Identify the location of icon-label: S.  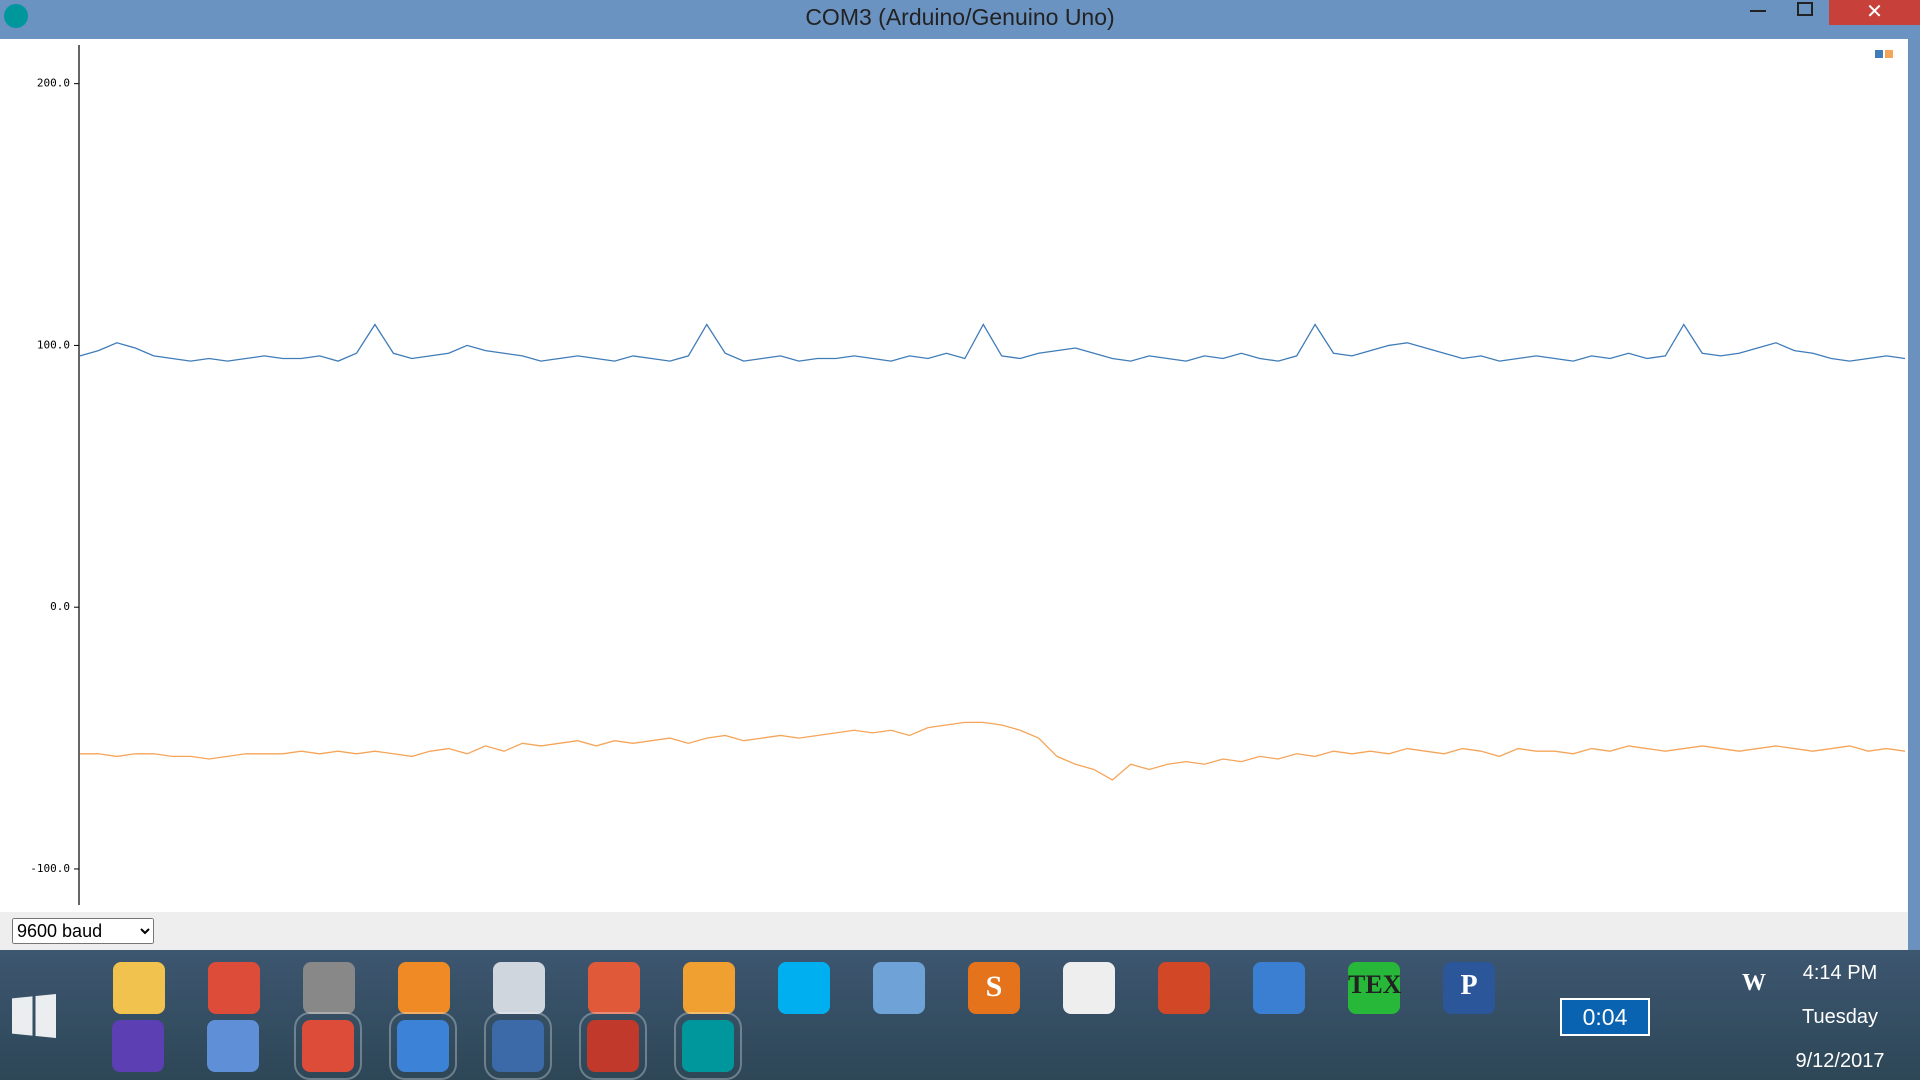
(994, 986).